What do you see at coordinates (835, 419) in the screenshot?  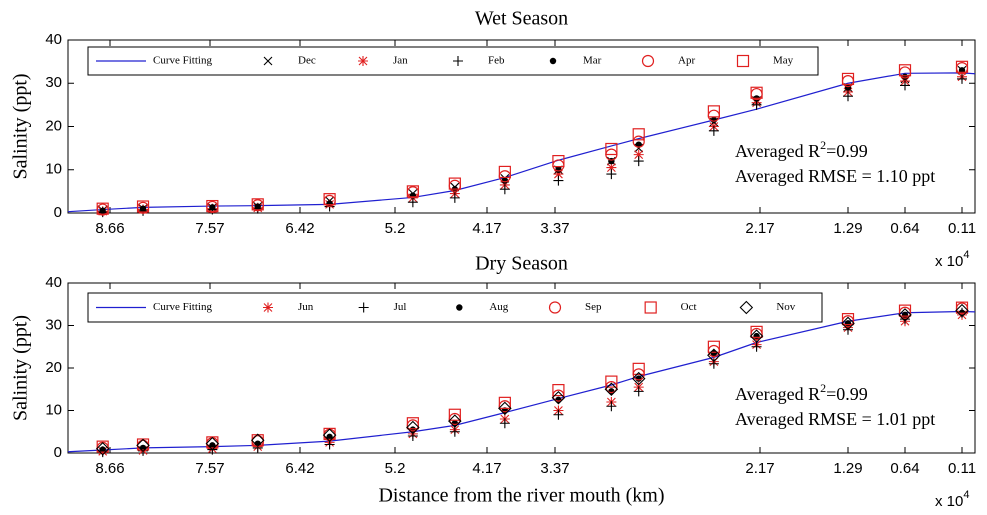 I see `annotation-rmse: Averaged RMSE = 1.01 ppt` at bounding box center [835, 419].